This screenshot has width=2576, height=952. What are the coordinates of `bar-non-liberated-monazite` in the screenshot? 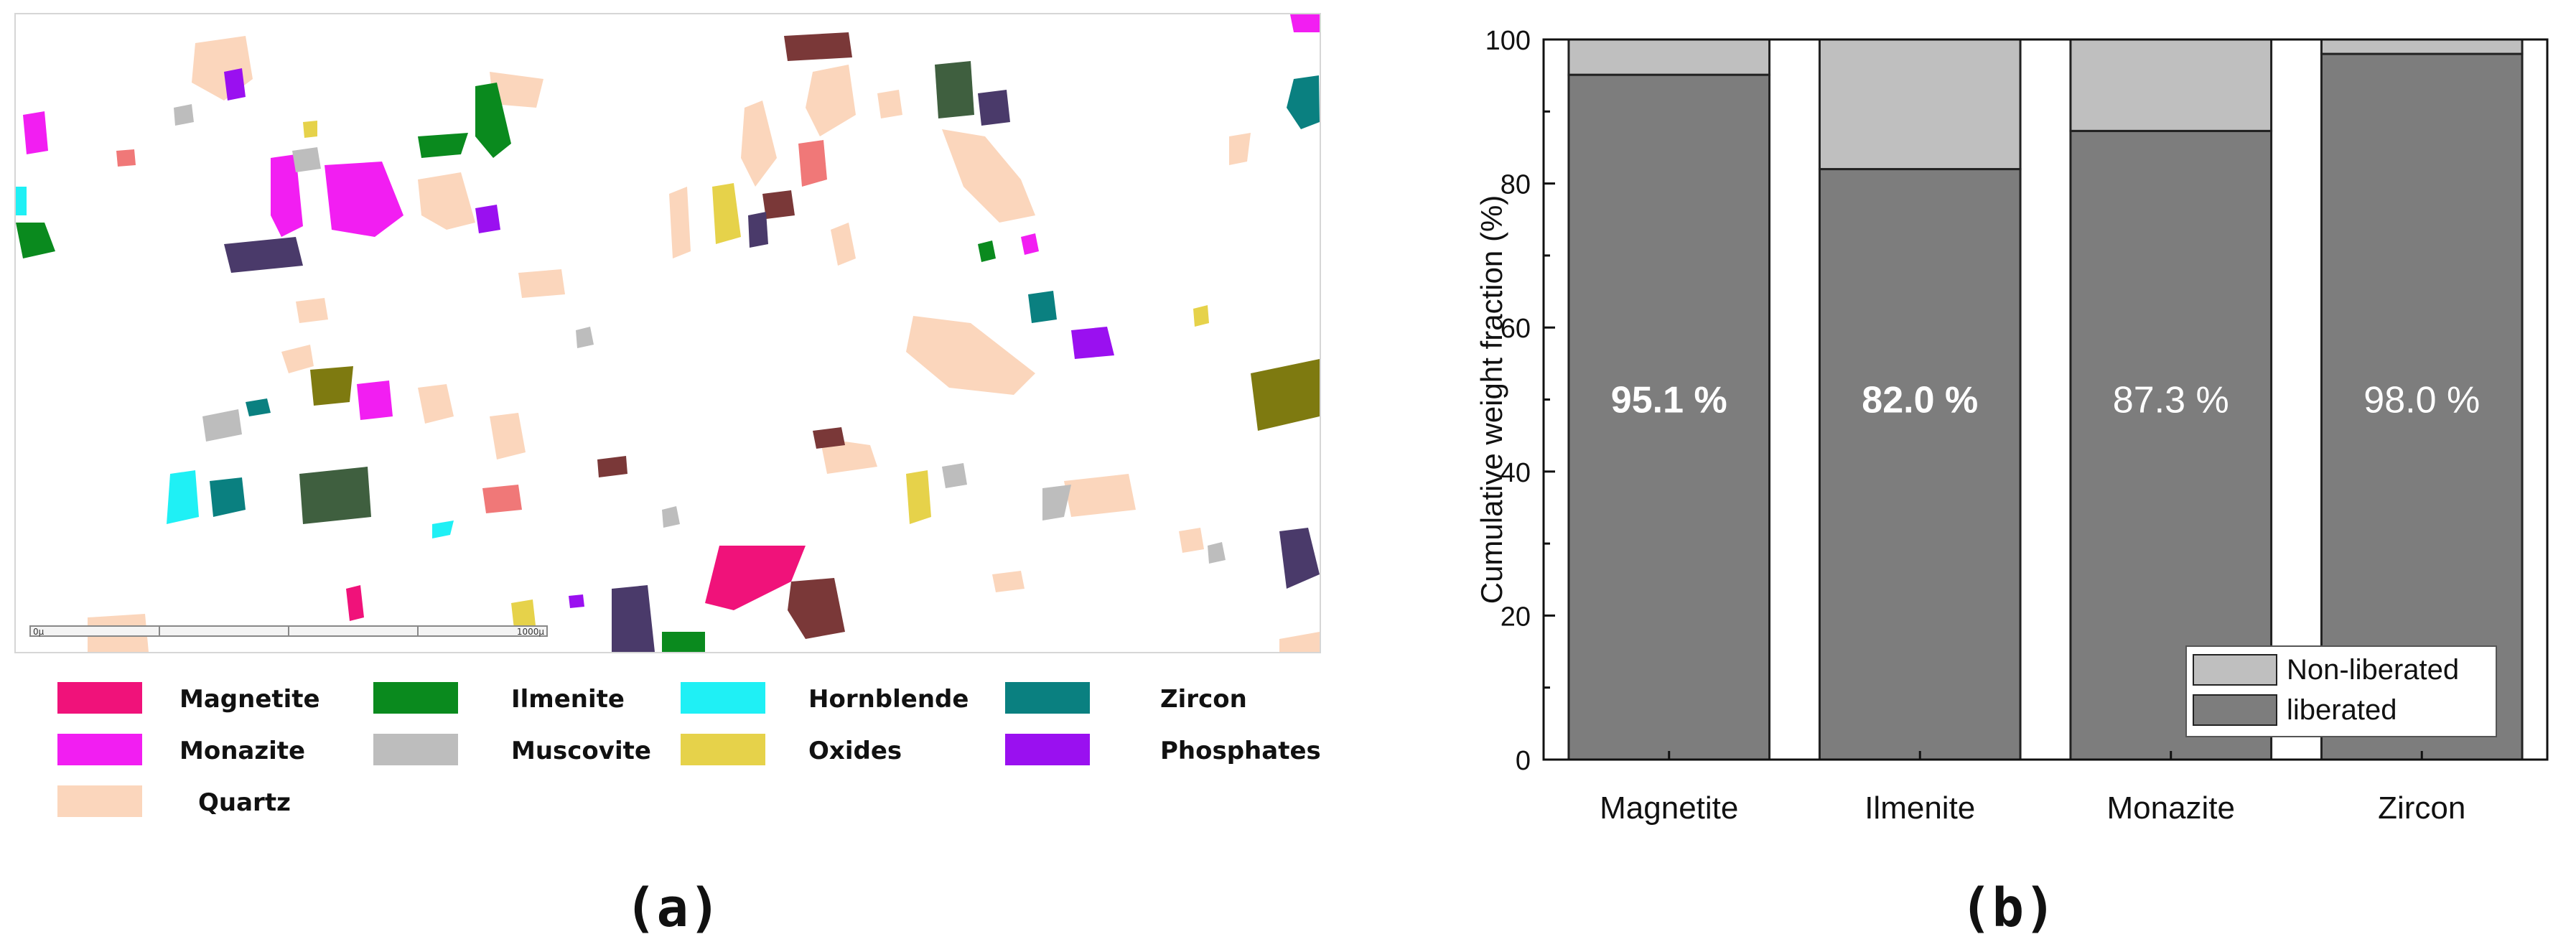 It's located at (2171, 85).